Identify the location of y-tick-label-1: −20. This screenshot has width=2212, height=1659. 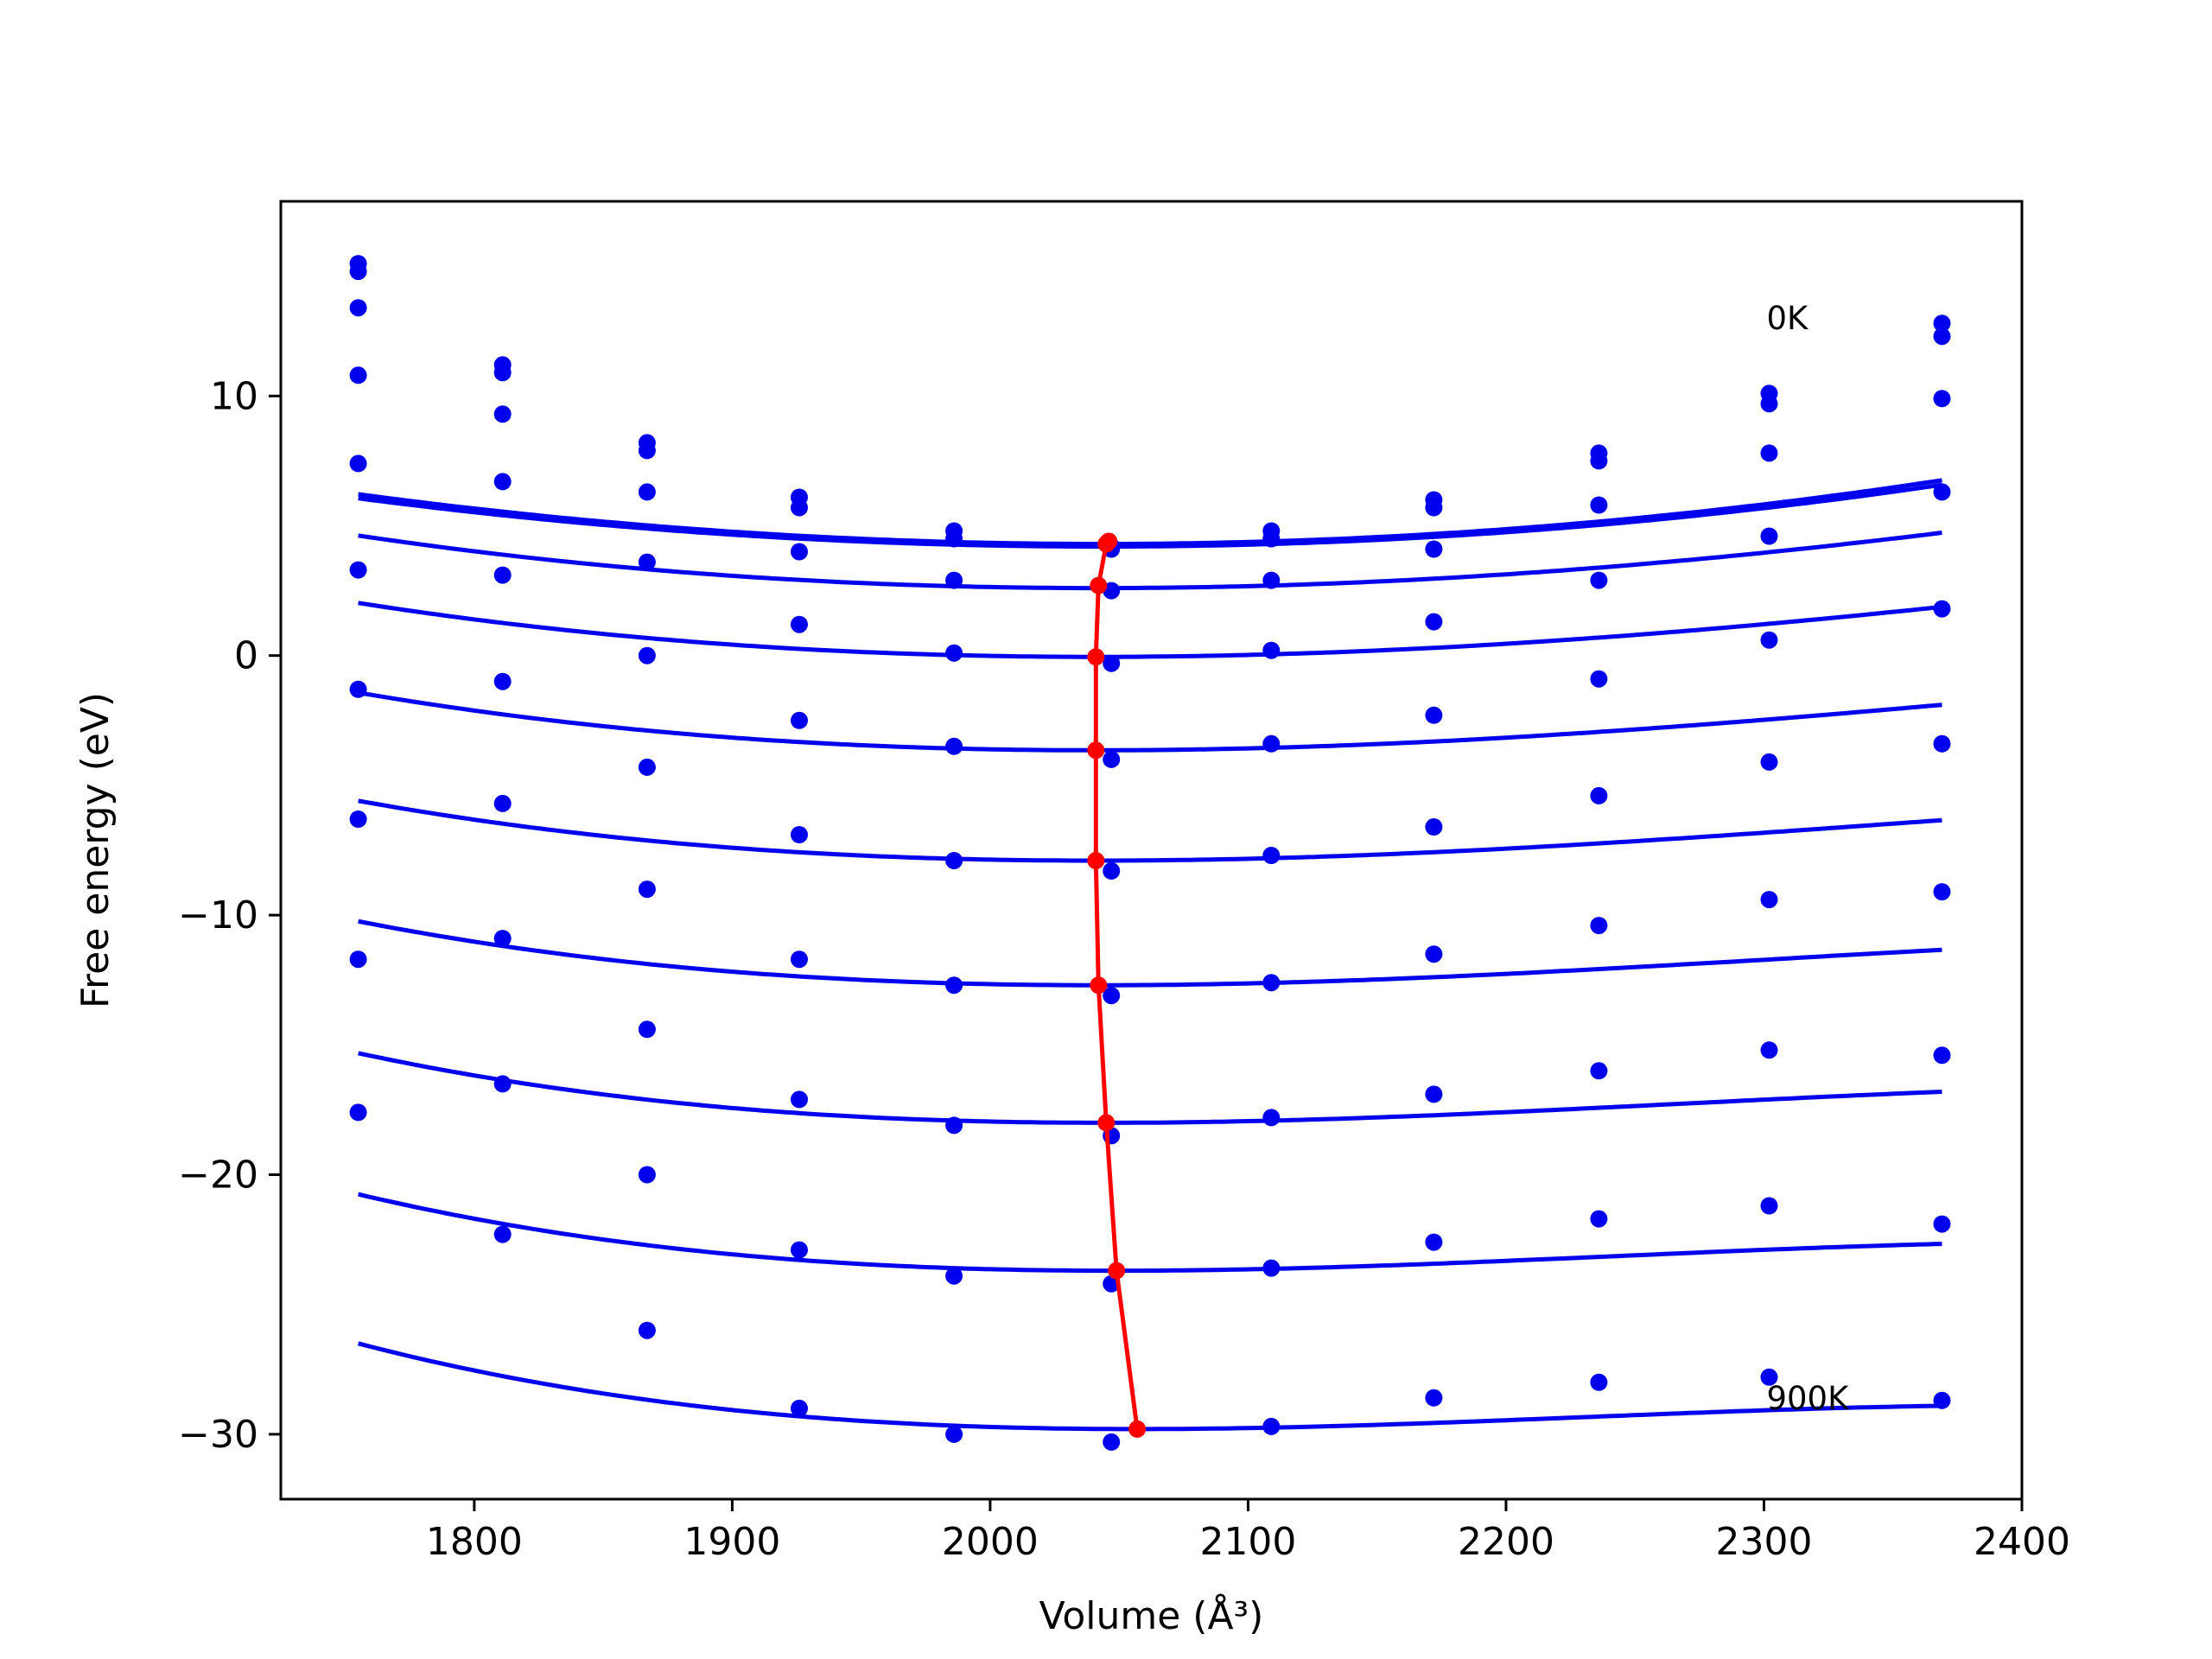
(218, 1176).